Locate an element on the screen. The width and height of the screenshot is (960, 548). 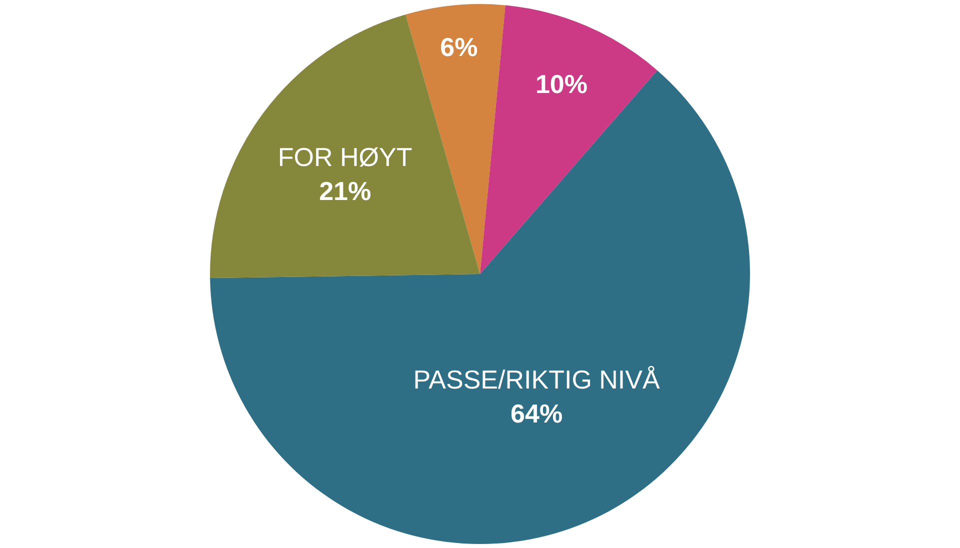
data-label: 10% is located at coordinates (561, 84).